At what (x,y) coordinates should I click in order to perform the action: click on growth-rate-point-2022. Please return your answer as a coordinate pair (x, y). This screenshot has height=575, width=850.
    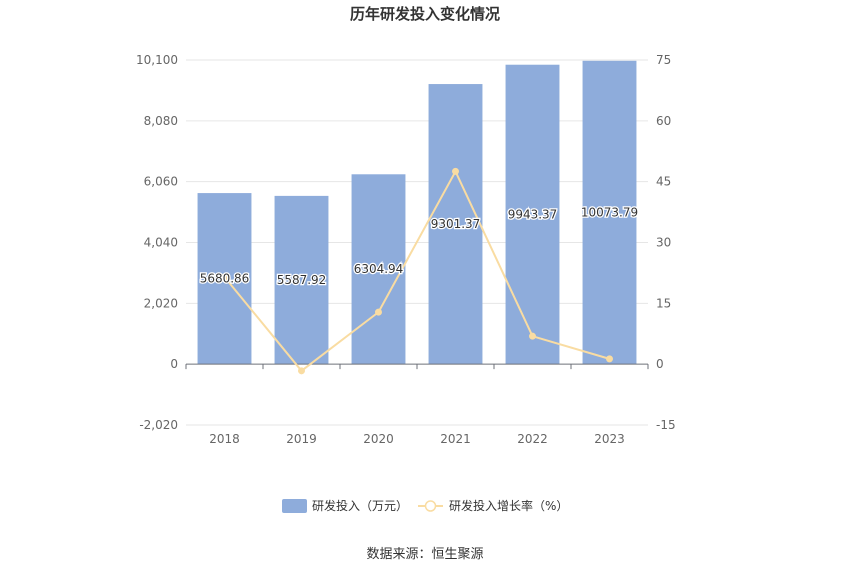
    Looking at the image, I should click on (532, 336).